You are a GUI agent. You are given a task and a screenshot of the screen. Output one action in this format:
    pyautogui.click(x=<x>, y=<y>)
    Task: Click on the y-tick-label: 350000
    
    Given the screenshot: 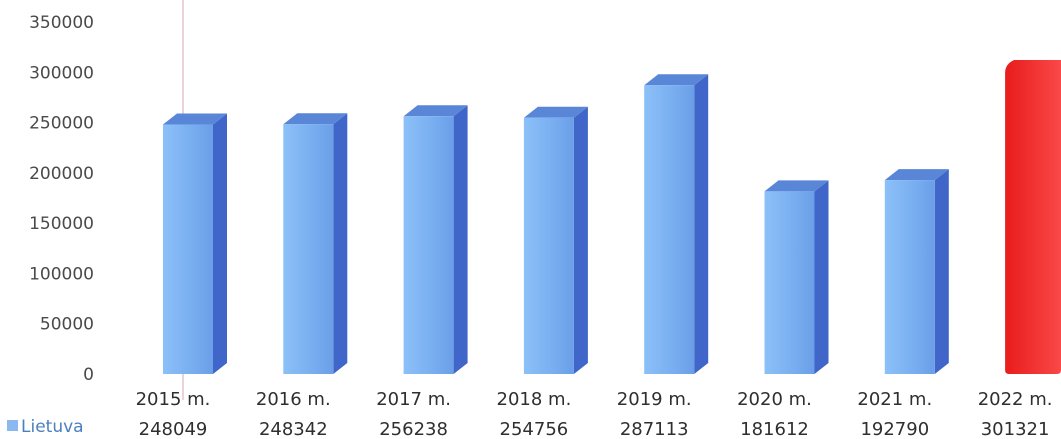 What is the action you would take?
    pyautogui.click(x=61, y=23)
    